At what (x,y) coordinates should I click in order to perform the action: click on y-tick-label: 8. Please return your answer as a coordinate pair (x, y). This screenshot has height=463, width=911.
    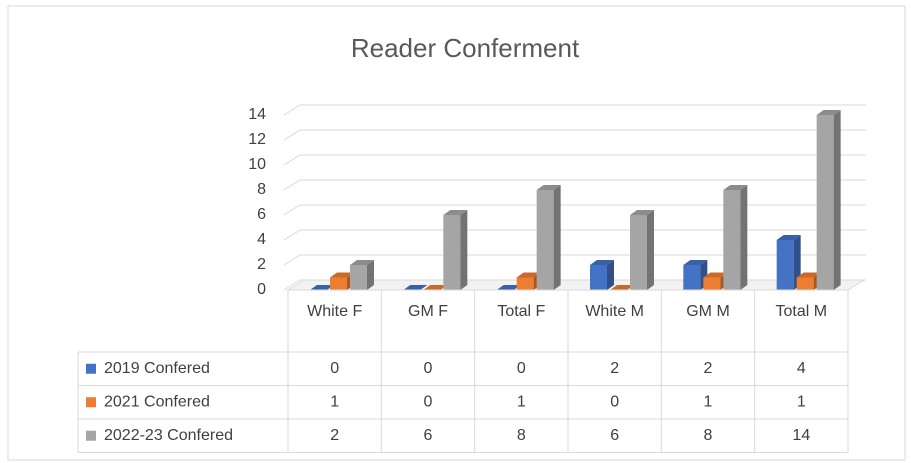
    Looking at the image, I should click on (261, 189).